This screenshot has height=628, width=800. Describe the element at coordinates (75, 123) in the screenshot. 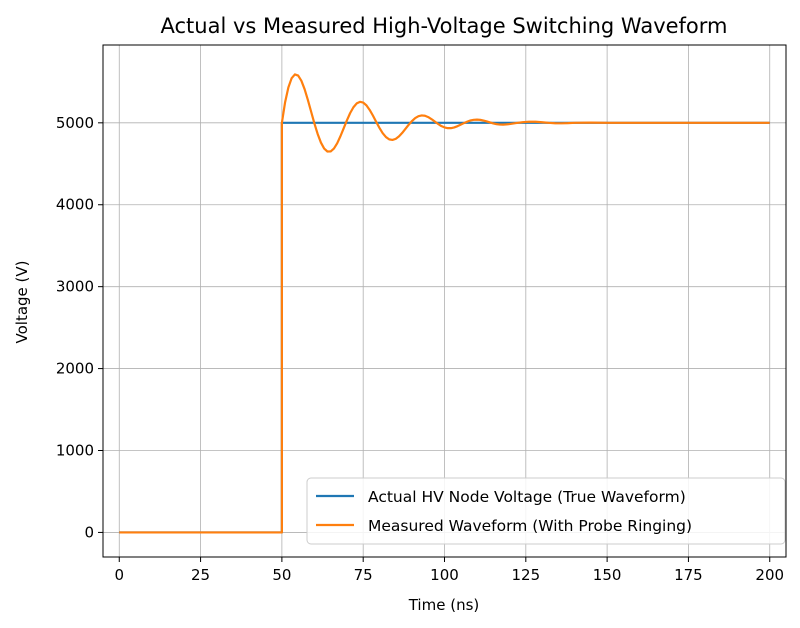

I see `y-tick-label: 5000` at that location.